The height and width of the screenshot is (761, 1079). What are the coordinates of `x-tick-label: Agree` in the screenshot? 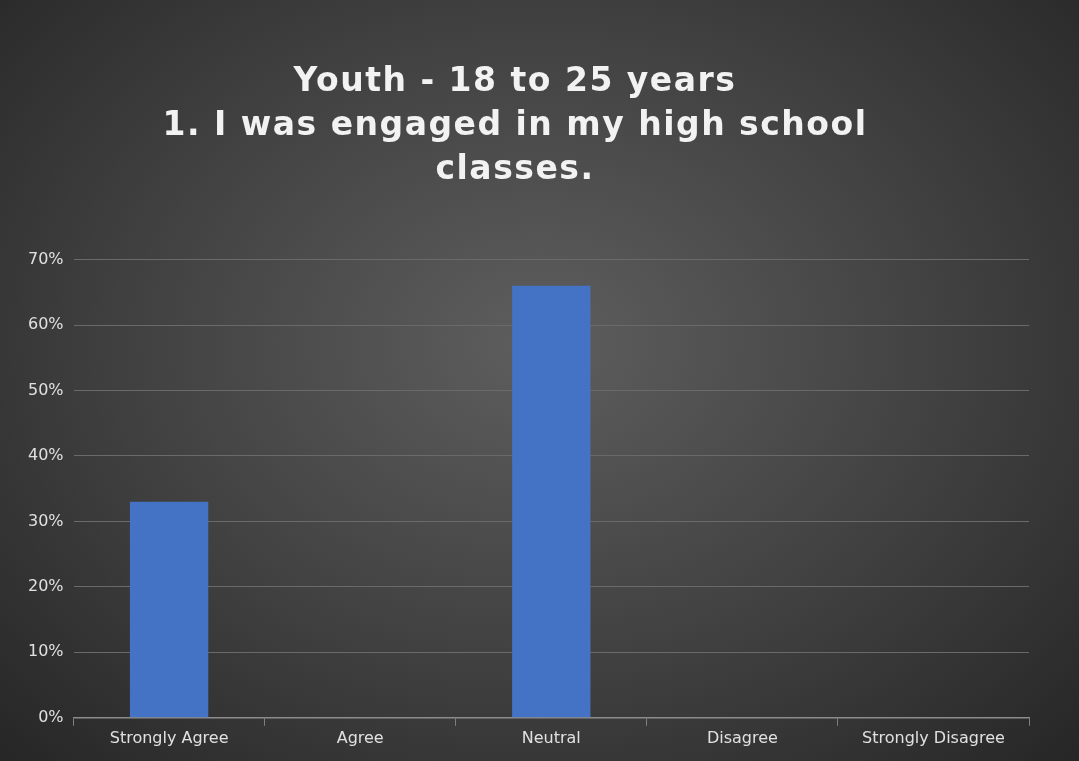 It's located at (360, 737).